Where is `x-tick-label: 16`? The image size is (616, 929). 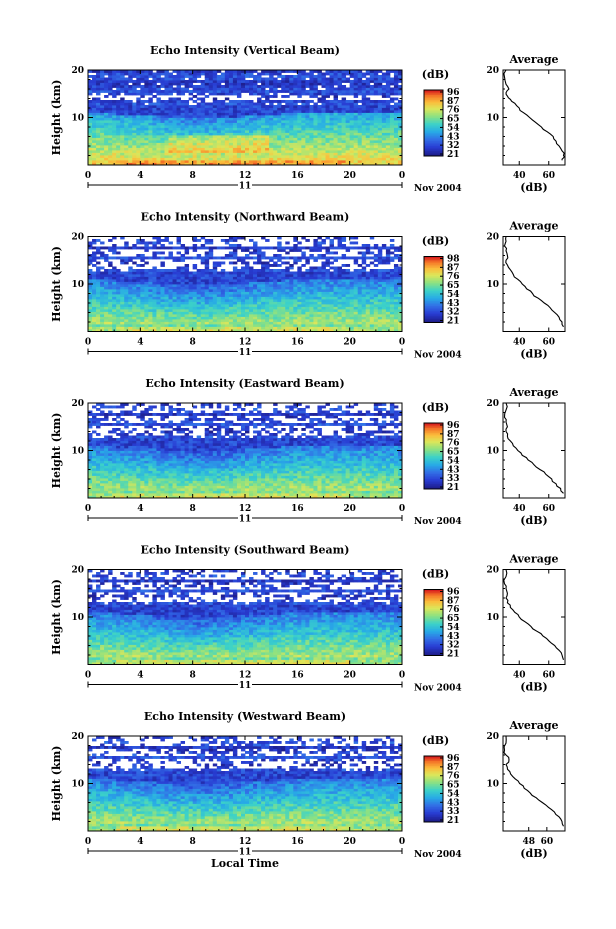 x-tick-label: 16 is located at coordinates (297, 176).